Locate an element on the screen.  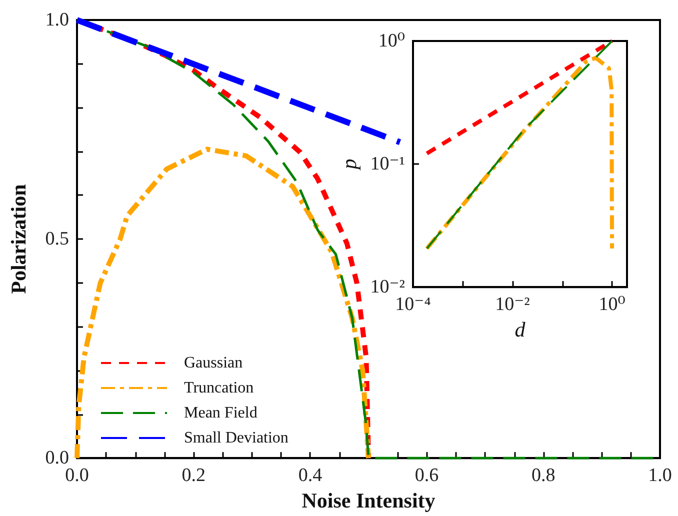
x-tick-label: 1.0 is located at coordinates (660, 475).